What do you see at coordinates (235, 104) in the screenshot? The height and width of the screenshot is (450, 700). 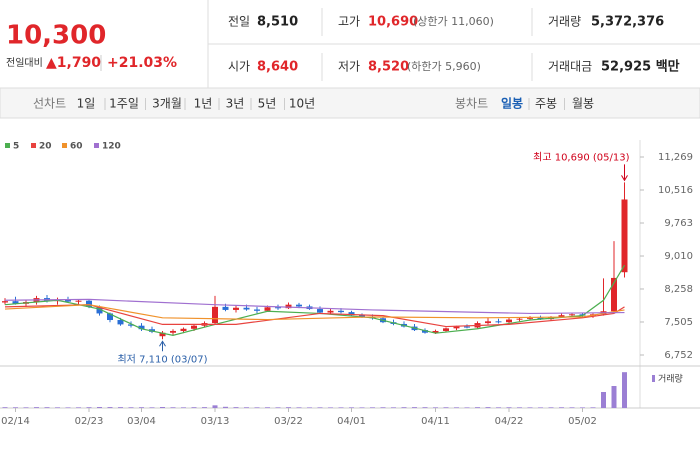 I see `period-tab: 3년` at bounding box center [235, 104].